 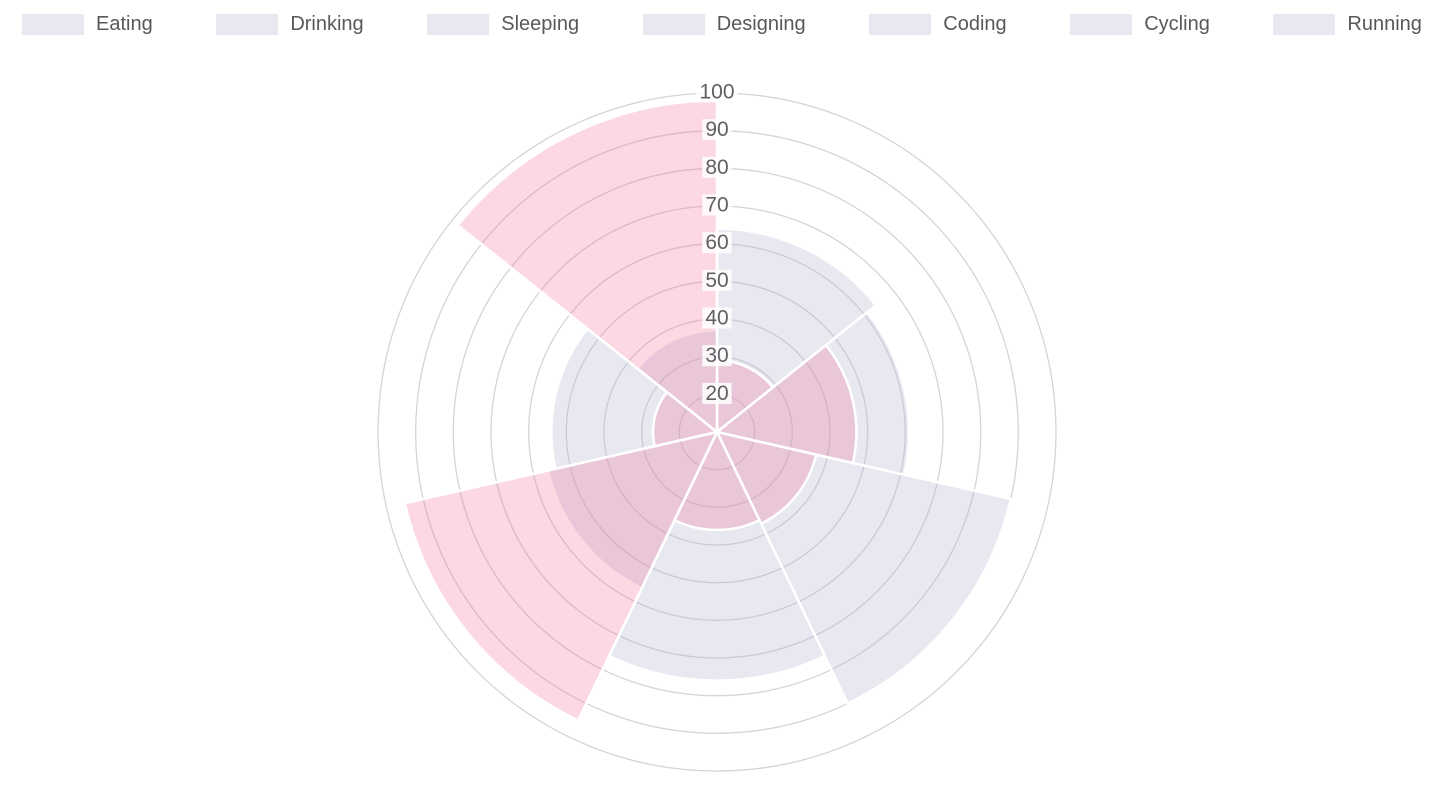 I want to click on legend-item-label: Sleeping, so click(x=540, y=24).